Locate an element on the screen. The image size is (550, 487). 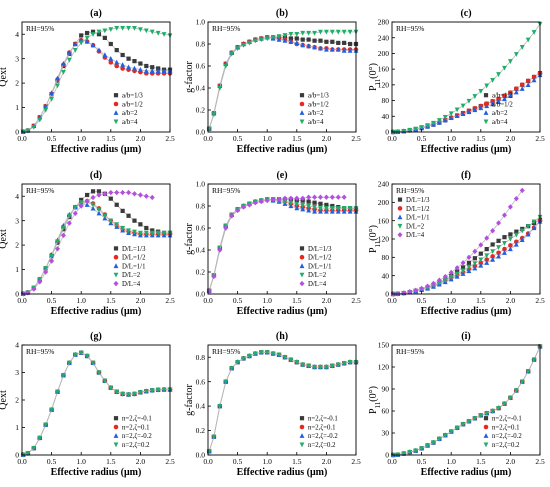
panel-label: (b) is located at coordinates (282, 13).